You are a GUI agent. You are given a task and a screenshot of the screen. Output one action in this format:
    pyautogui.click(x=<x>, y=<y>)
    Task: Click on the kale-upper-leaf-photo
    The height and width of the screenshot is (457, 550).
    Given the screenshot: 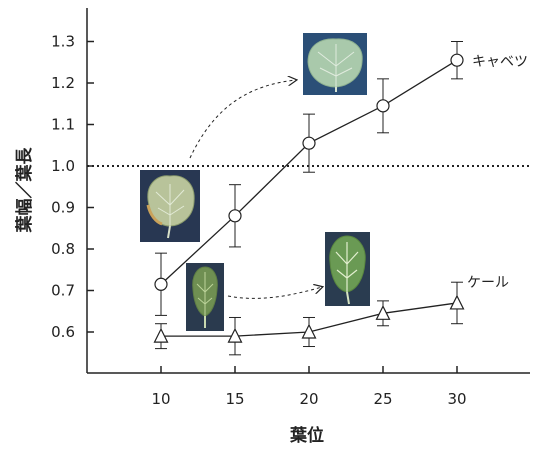 What is the action you would take?
    pyautogui.click(x=347, y=269)
    